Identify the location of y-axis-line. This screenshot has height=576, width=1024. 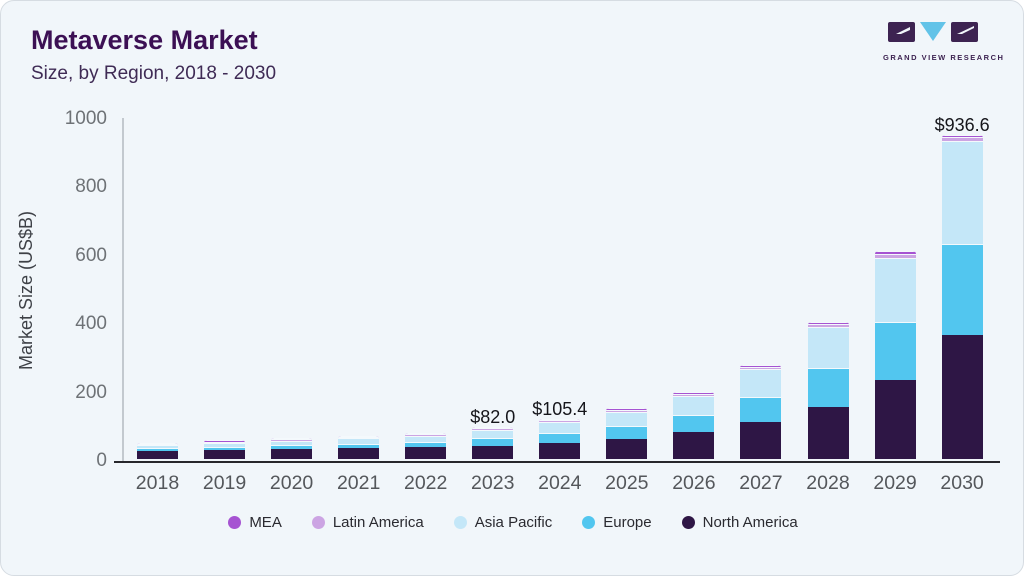
(123, 290).